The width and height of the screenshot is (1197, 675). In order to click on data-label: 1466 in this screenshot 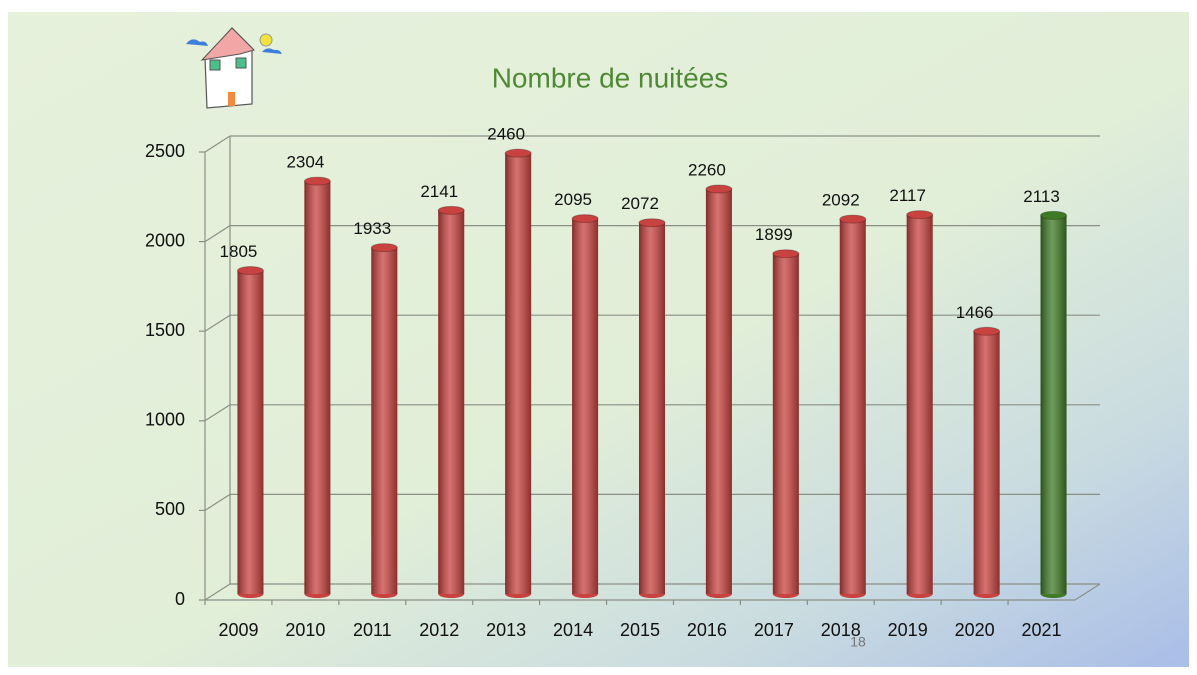, I will do `click(975, 312)`.